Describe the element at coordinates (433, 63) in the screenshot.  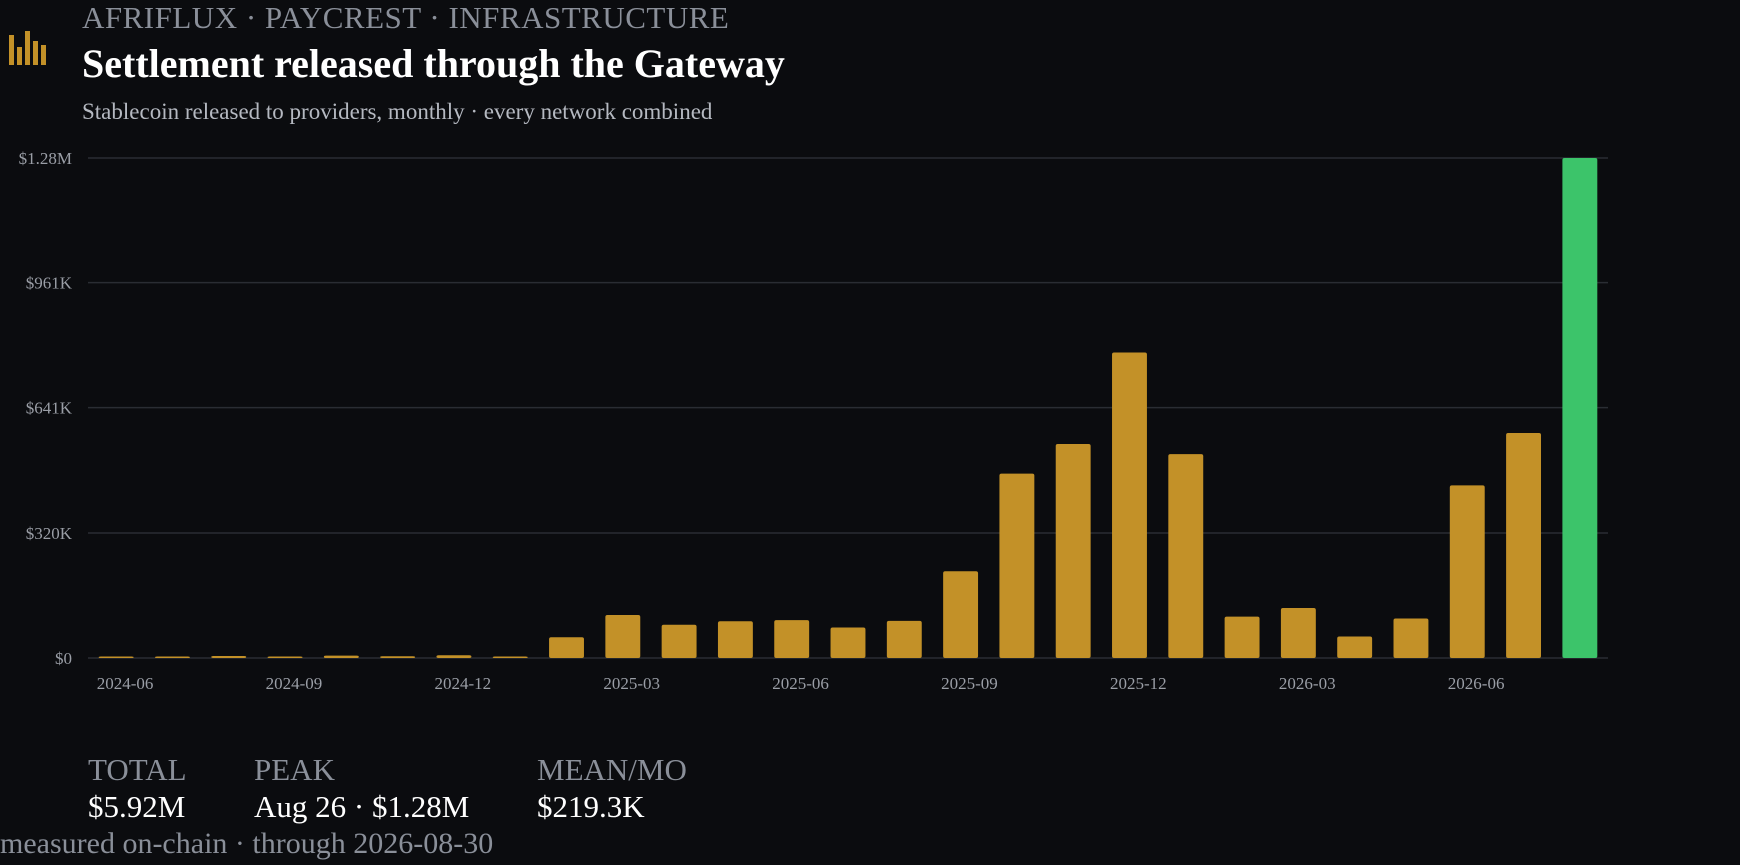
I see `chart-title: Settlement released through the Gateway` at that location.